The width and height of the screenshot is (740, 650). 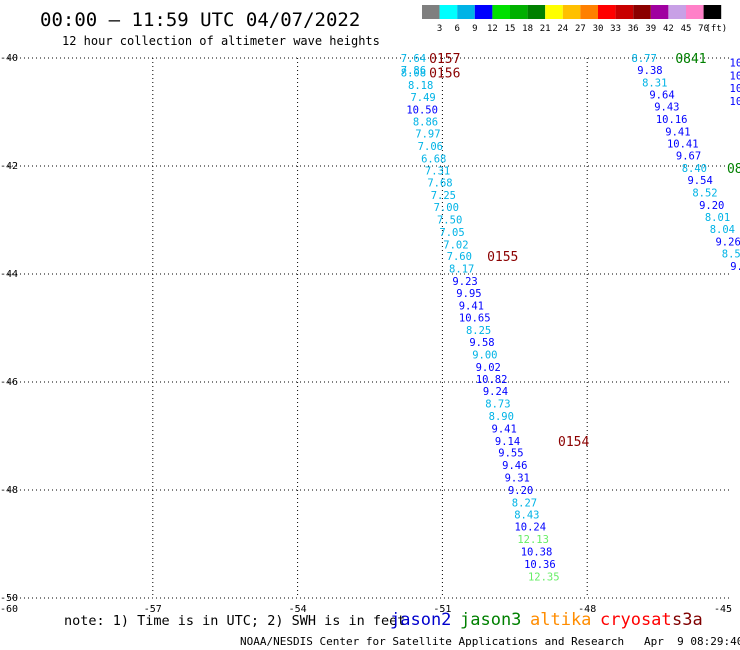 I want to click on wave-height-value: 8.18, so click(x=420, y=86).